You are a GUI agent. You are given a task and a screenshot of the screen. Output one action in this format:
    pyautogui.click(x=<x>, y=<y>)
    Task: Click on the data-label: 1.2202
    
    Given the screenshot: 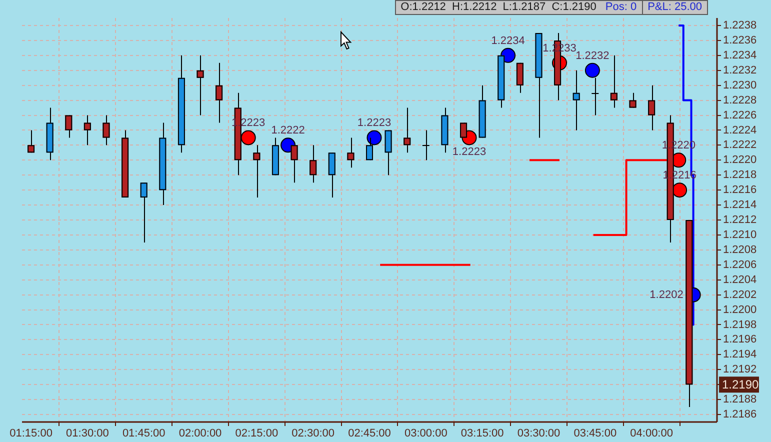 What is the action you would take?
    pyautogui.click(x=667, y=294)
    